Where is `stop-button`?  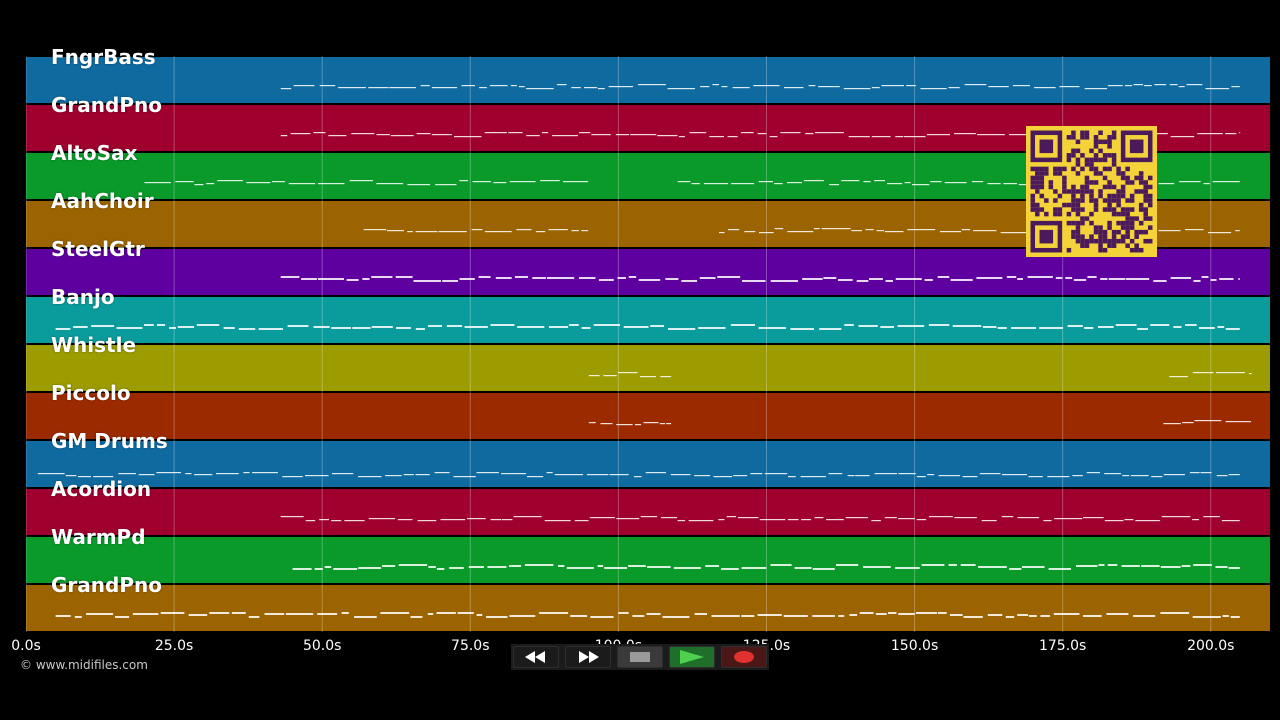 stop-button is located at coordinates (640, 657).